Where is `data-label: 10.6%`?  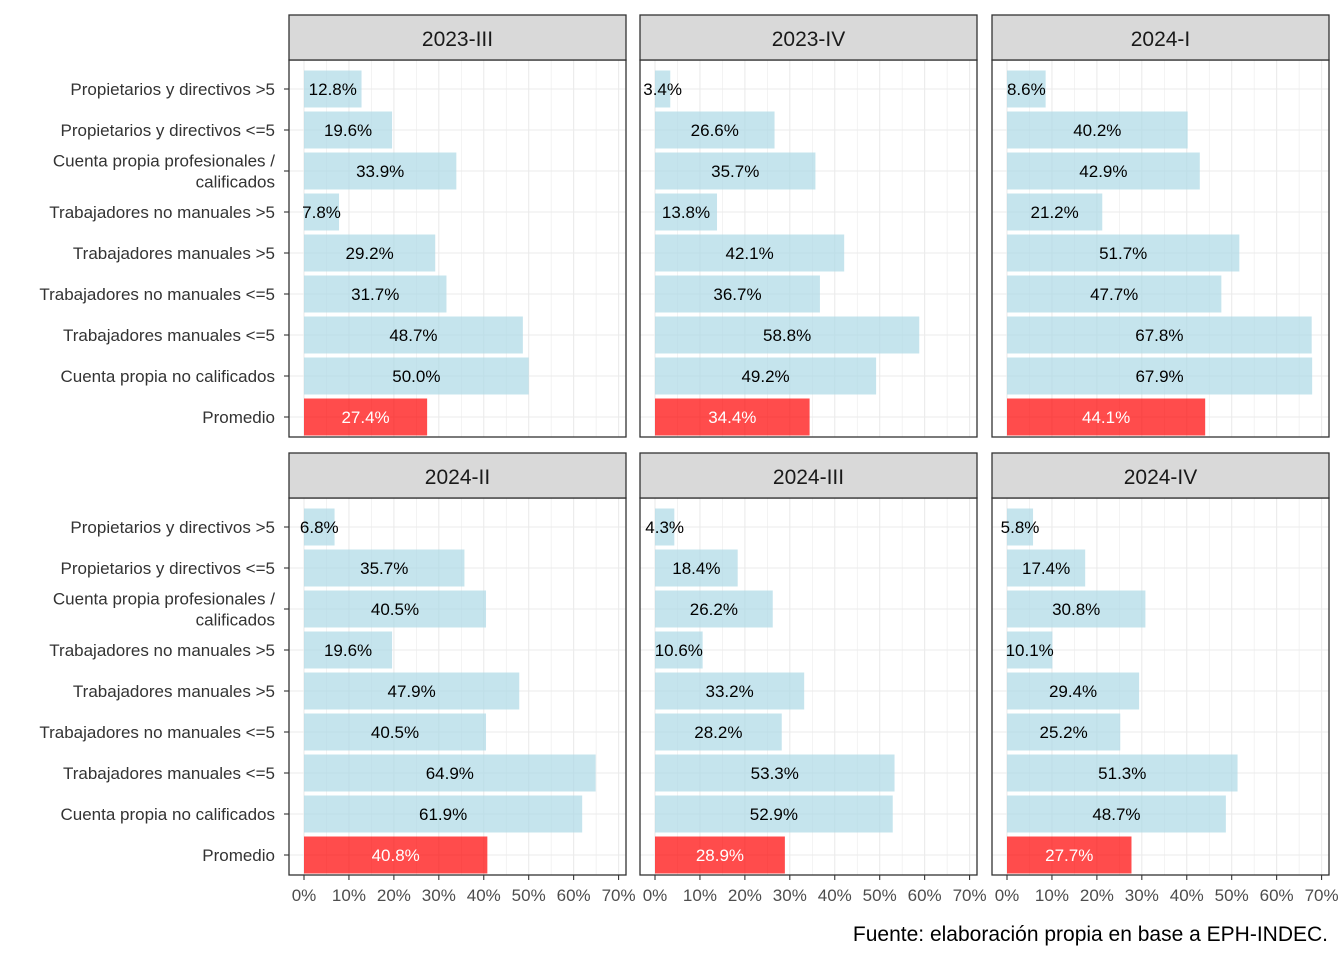 data-label: 10.6% is located at coordinates (679, 650).